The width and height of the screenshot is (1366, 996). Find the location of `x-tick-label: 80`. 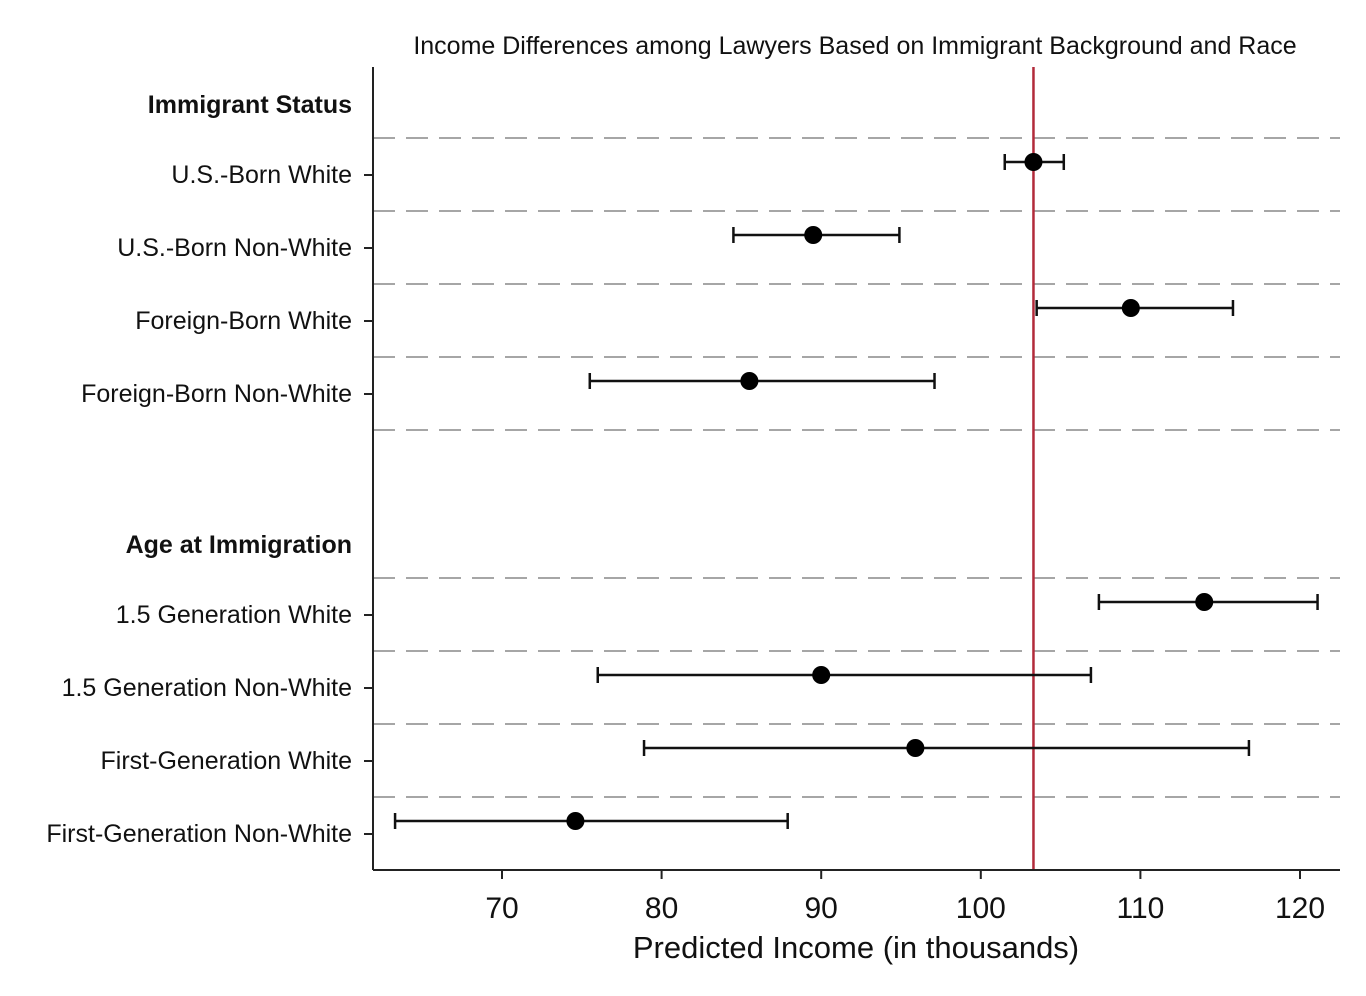

x-tick-label: 80 is located at coordinates (661, 908).